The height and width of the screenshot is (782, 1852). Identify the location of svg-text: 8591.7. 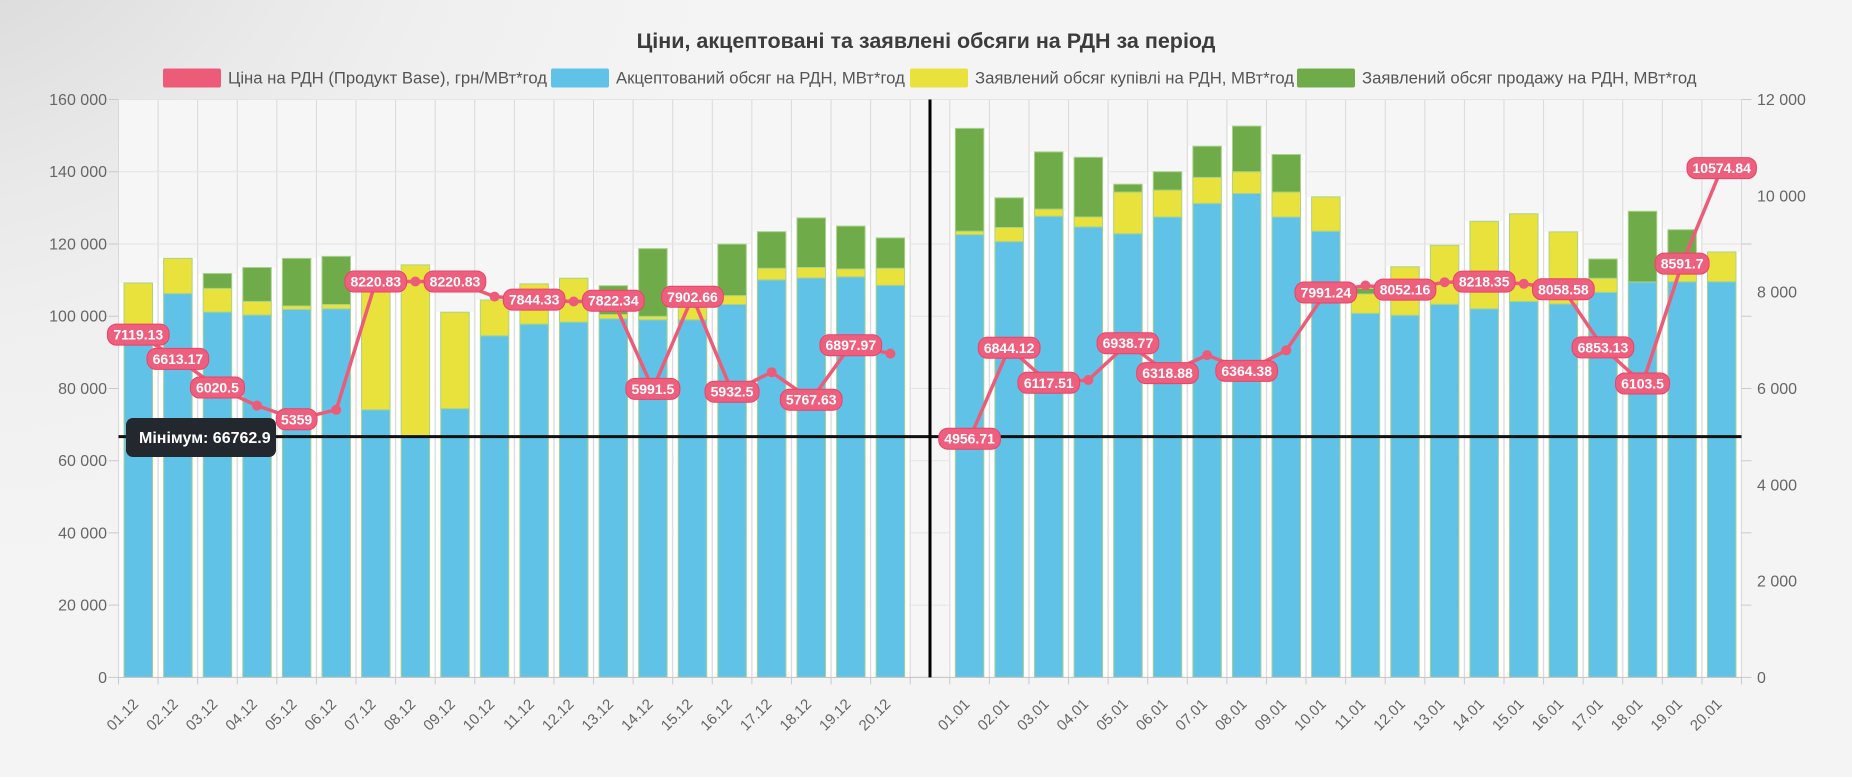
(1682, 264).